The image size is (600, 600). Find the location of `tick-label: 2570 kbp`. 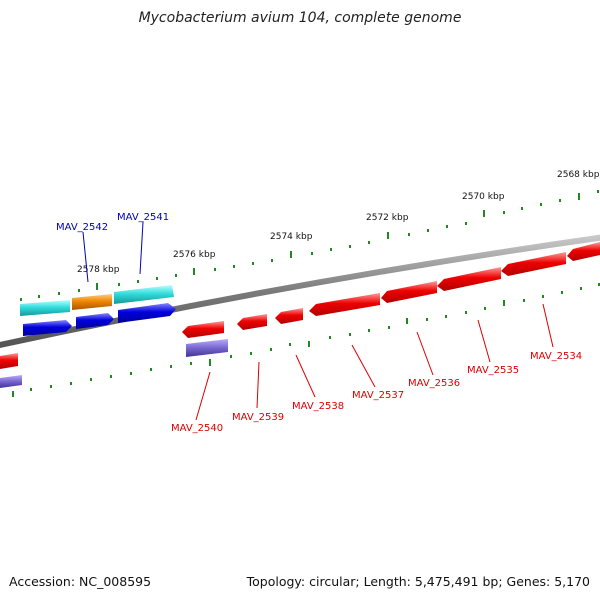

tick-label: 2570 kbp is located at coordinates (483, 197).